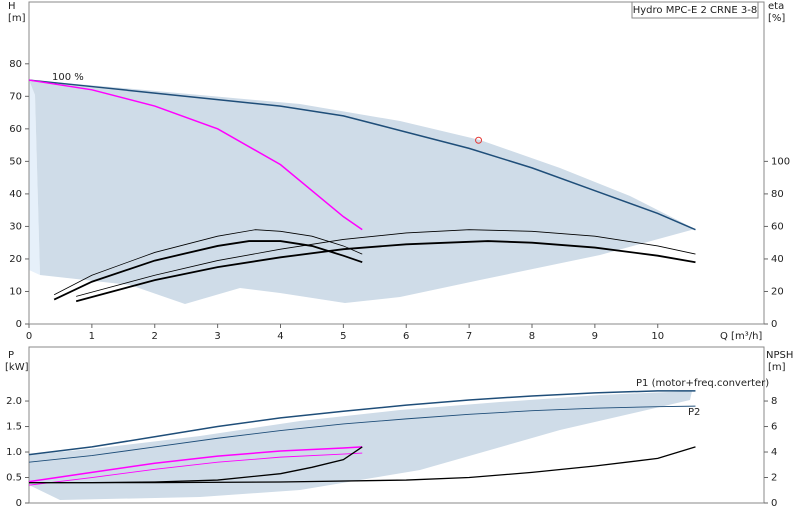  Describe the element at coordinates (776, 6) in the screenshot. I see `y2-axis-title: eta` at that location.